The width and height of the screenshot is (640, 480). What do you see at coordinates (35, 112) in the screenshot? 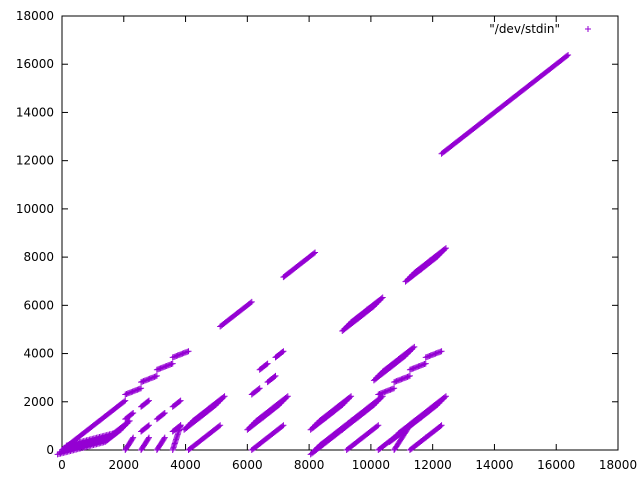
I see `y-tick-label: 14000` at bounding box center [35, 112].